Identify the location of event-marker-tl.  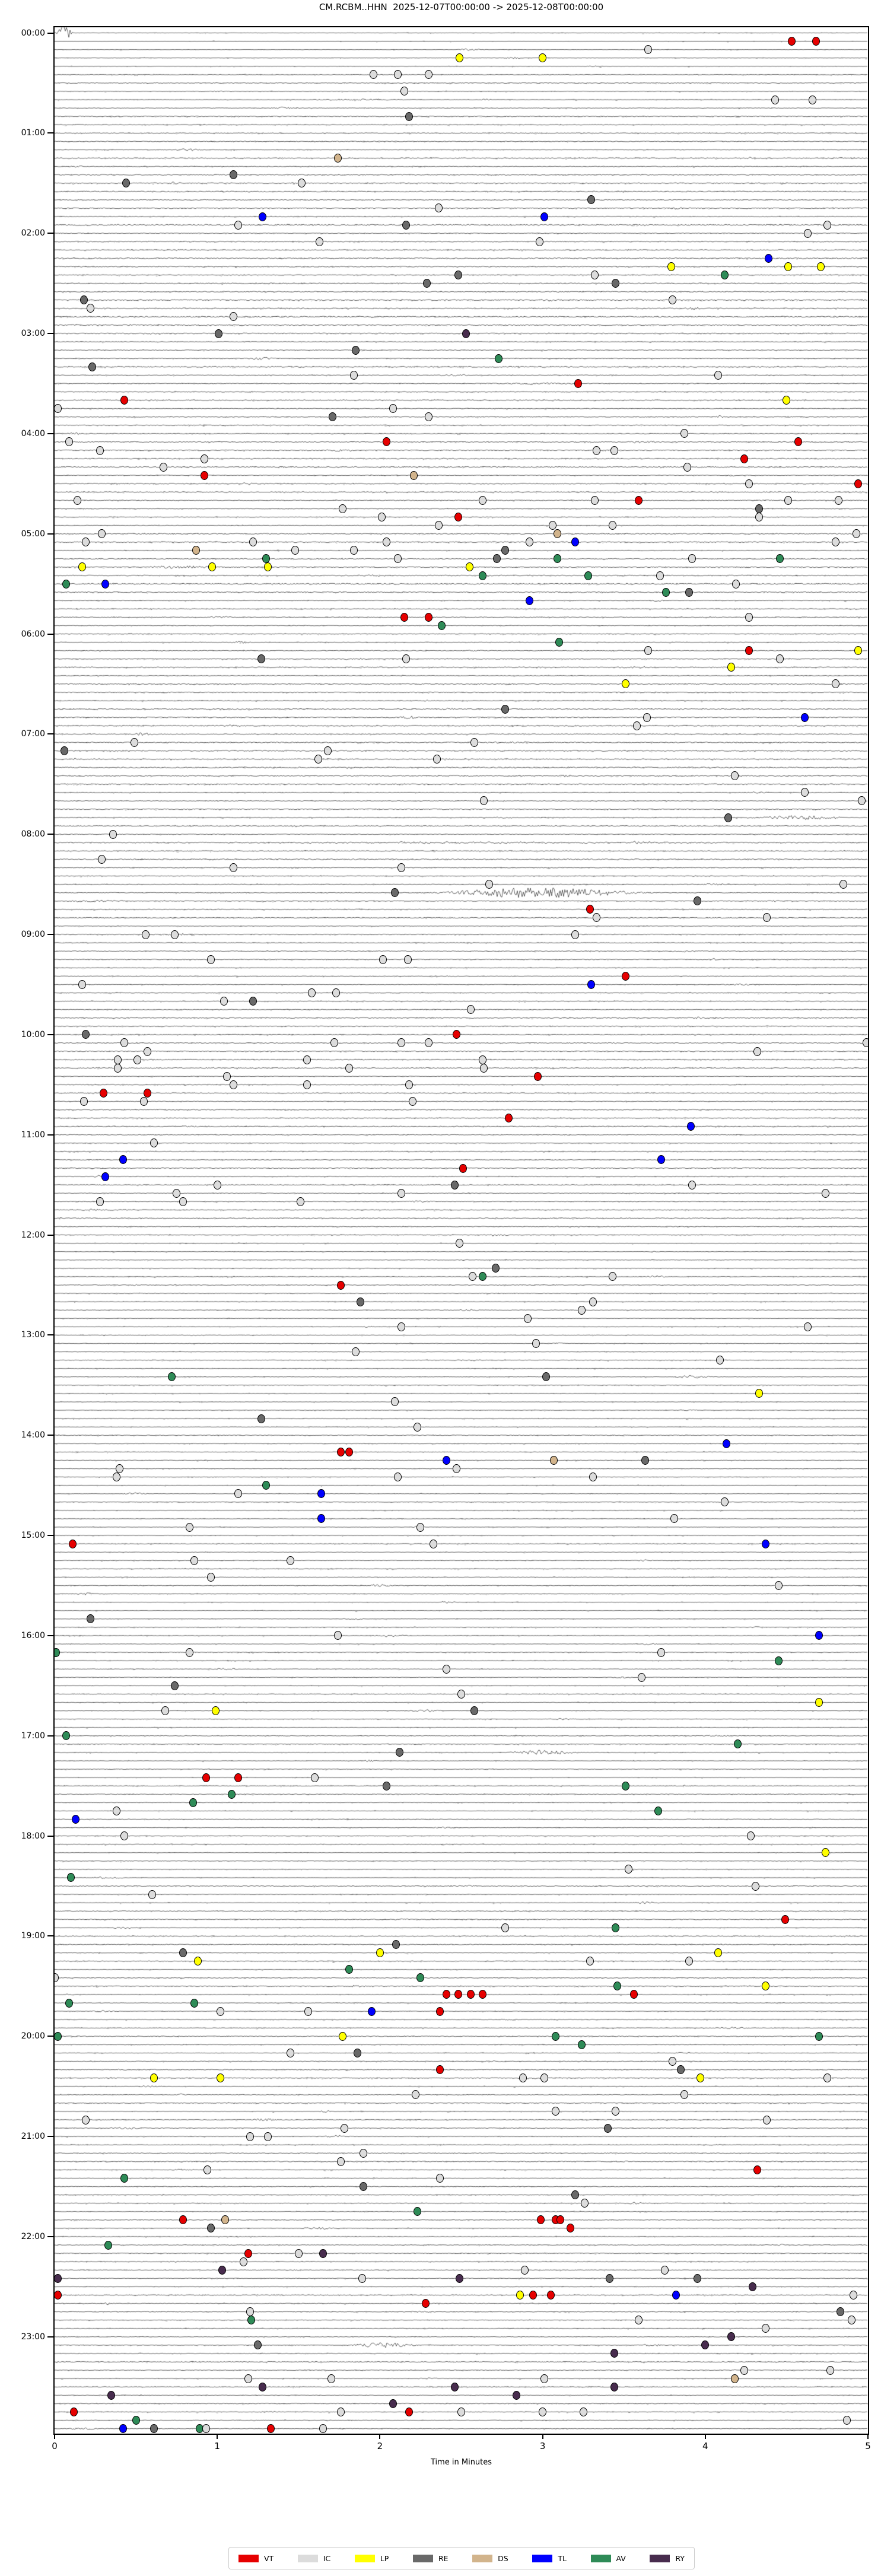
(321, 1519).